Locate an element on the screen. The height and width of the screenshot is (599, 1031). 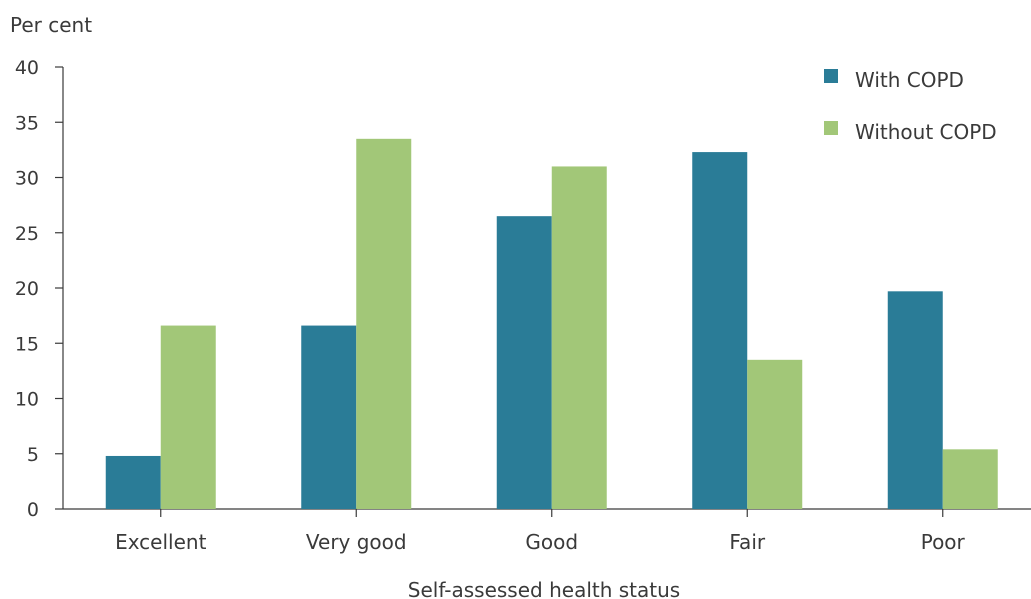
y-axis-title: Per cent is located at coordinates (51, 25).